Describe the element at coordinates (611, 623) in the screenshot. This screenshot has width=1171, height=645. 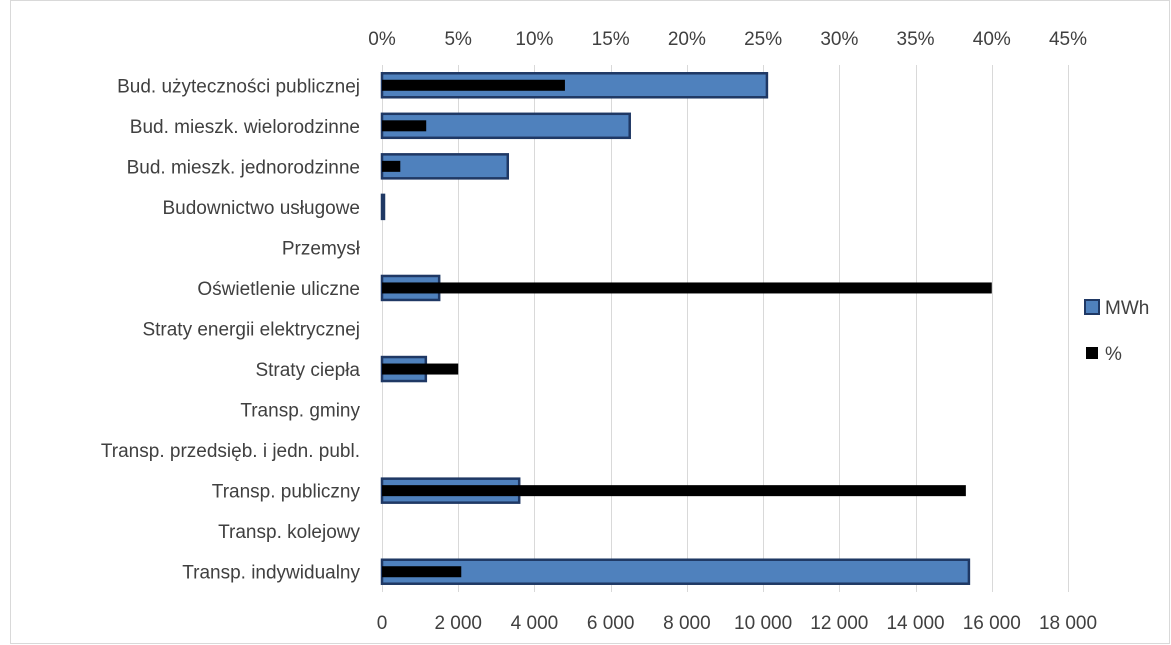
I see `bottom-axis-tick-label: 6 000` at that location.